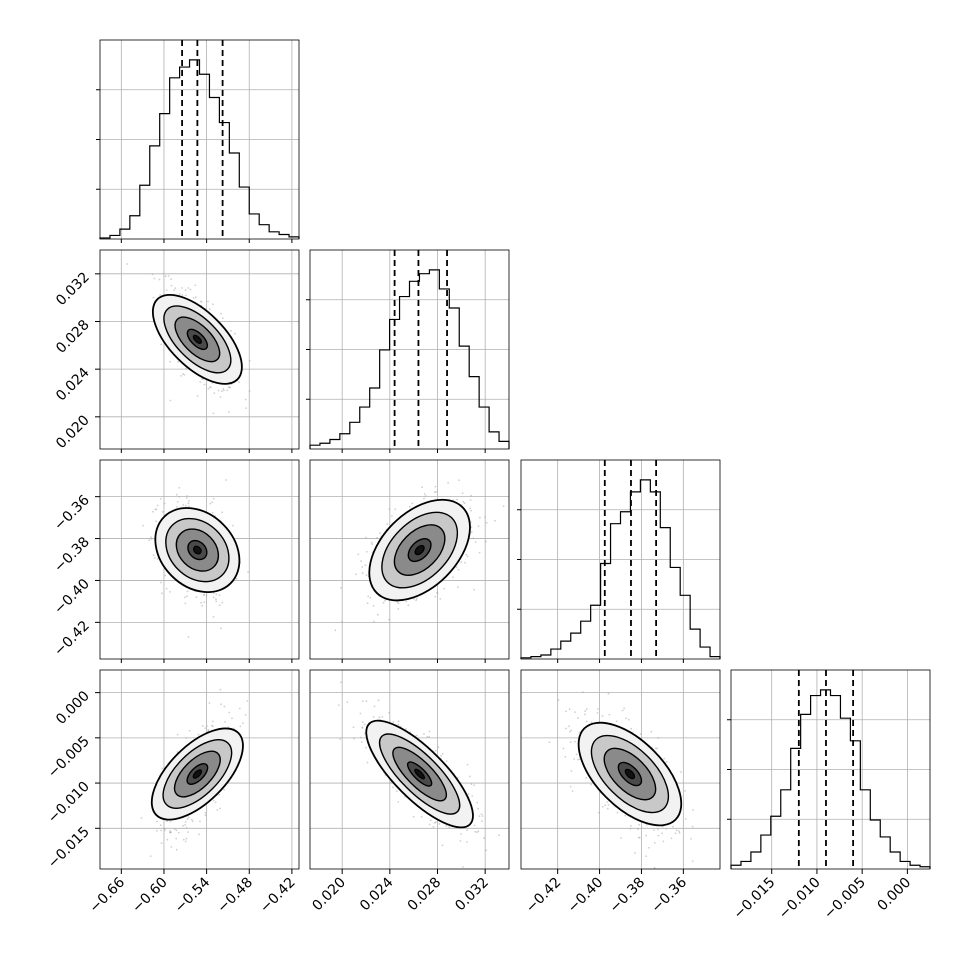 Image resolution: width=970 pixels, height=970 pixels. I want to click on x-axis-2: 0.020 0.024 0.028 0.032, so click(400, 891).